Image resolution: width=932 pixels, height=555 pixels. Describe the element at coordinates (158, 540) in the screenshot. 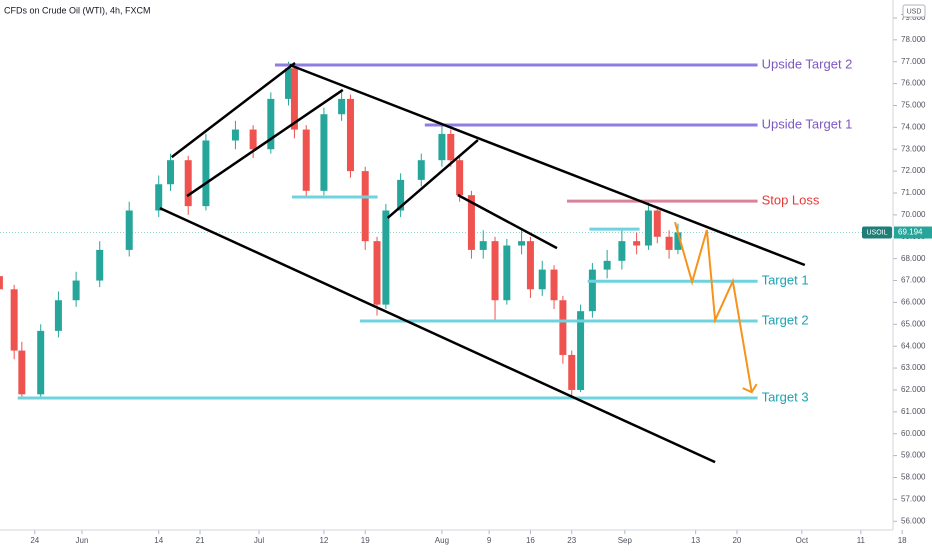

I see `x-tick-label: 14` at that location.